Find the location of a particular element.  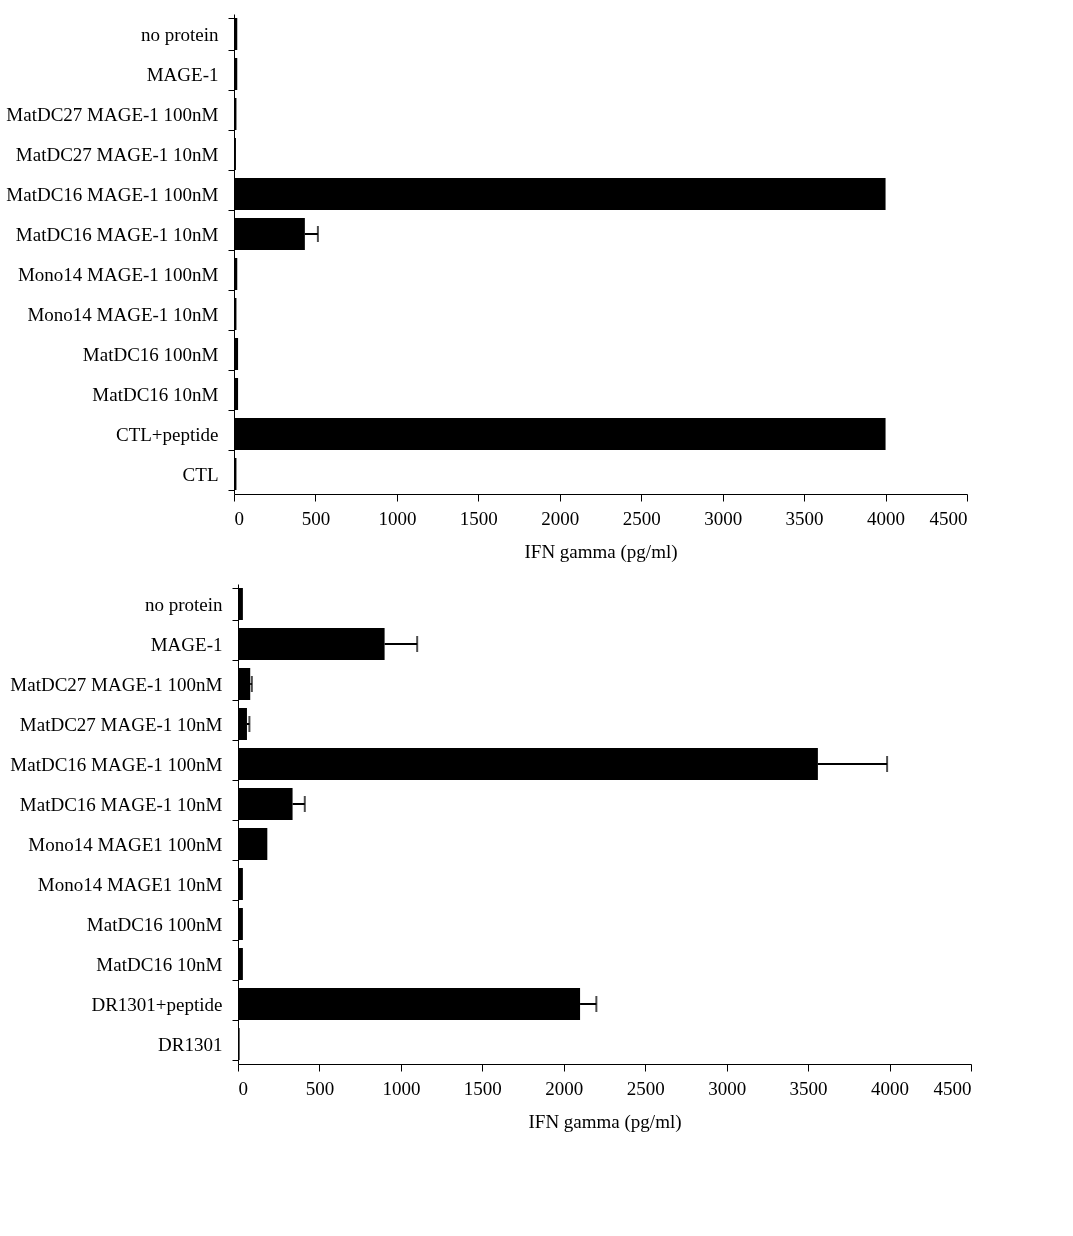

y-tick-label: Mono14 MAGE1 100nM is located at coordinates (125, 844).